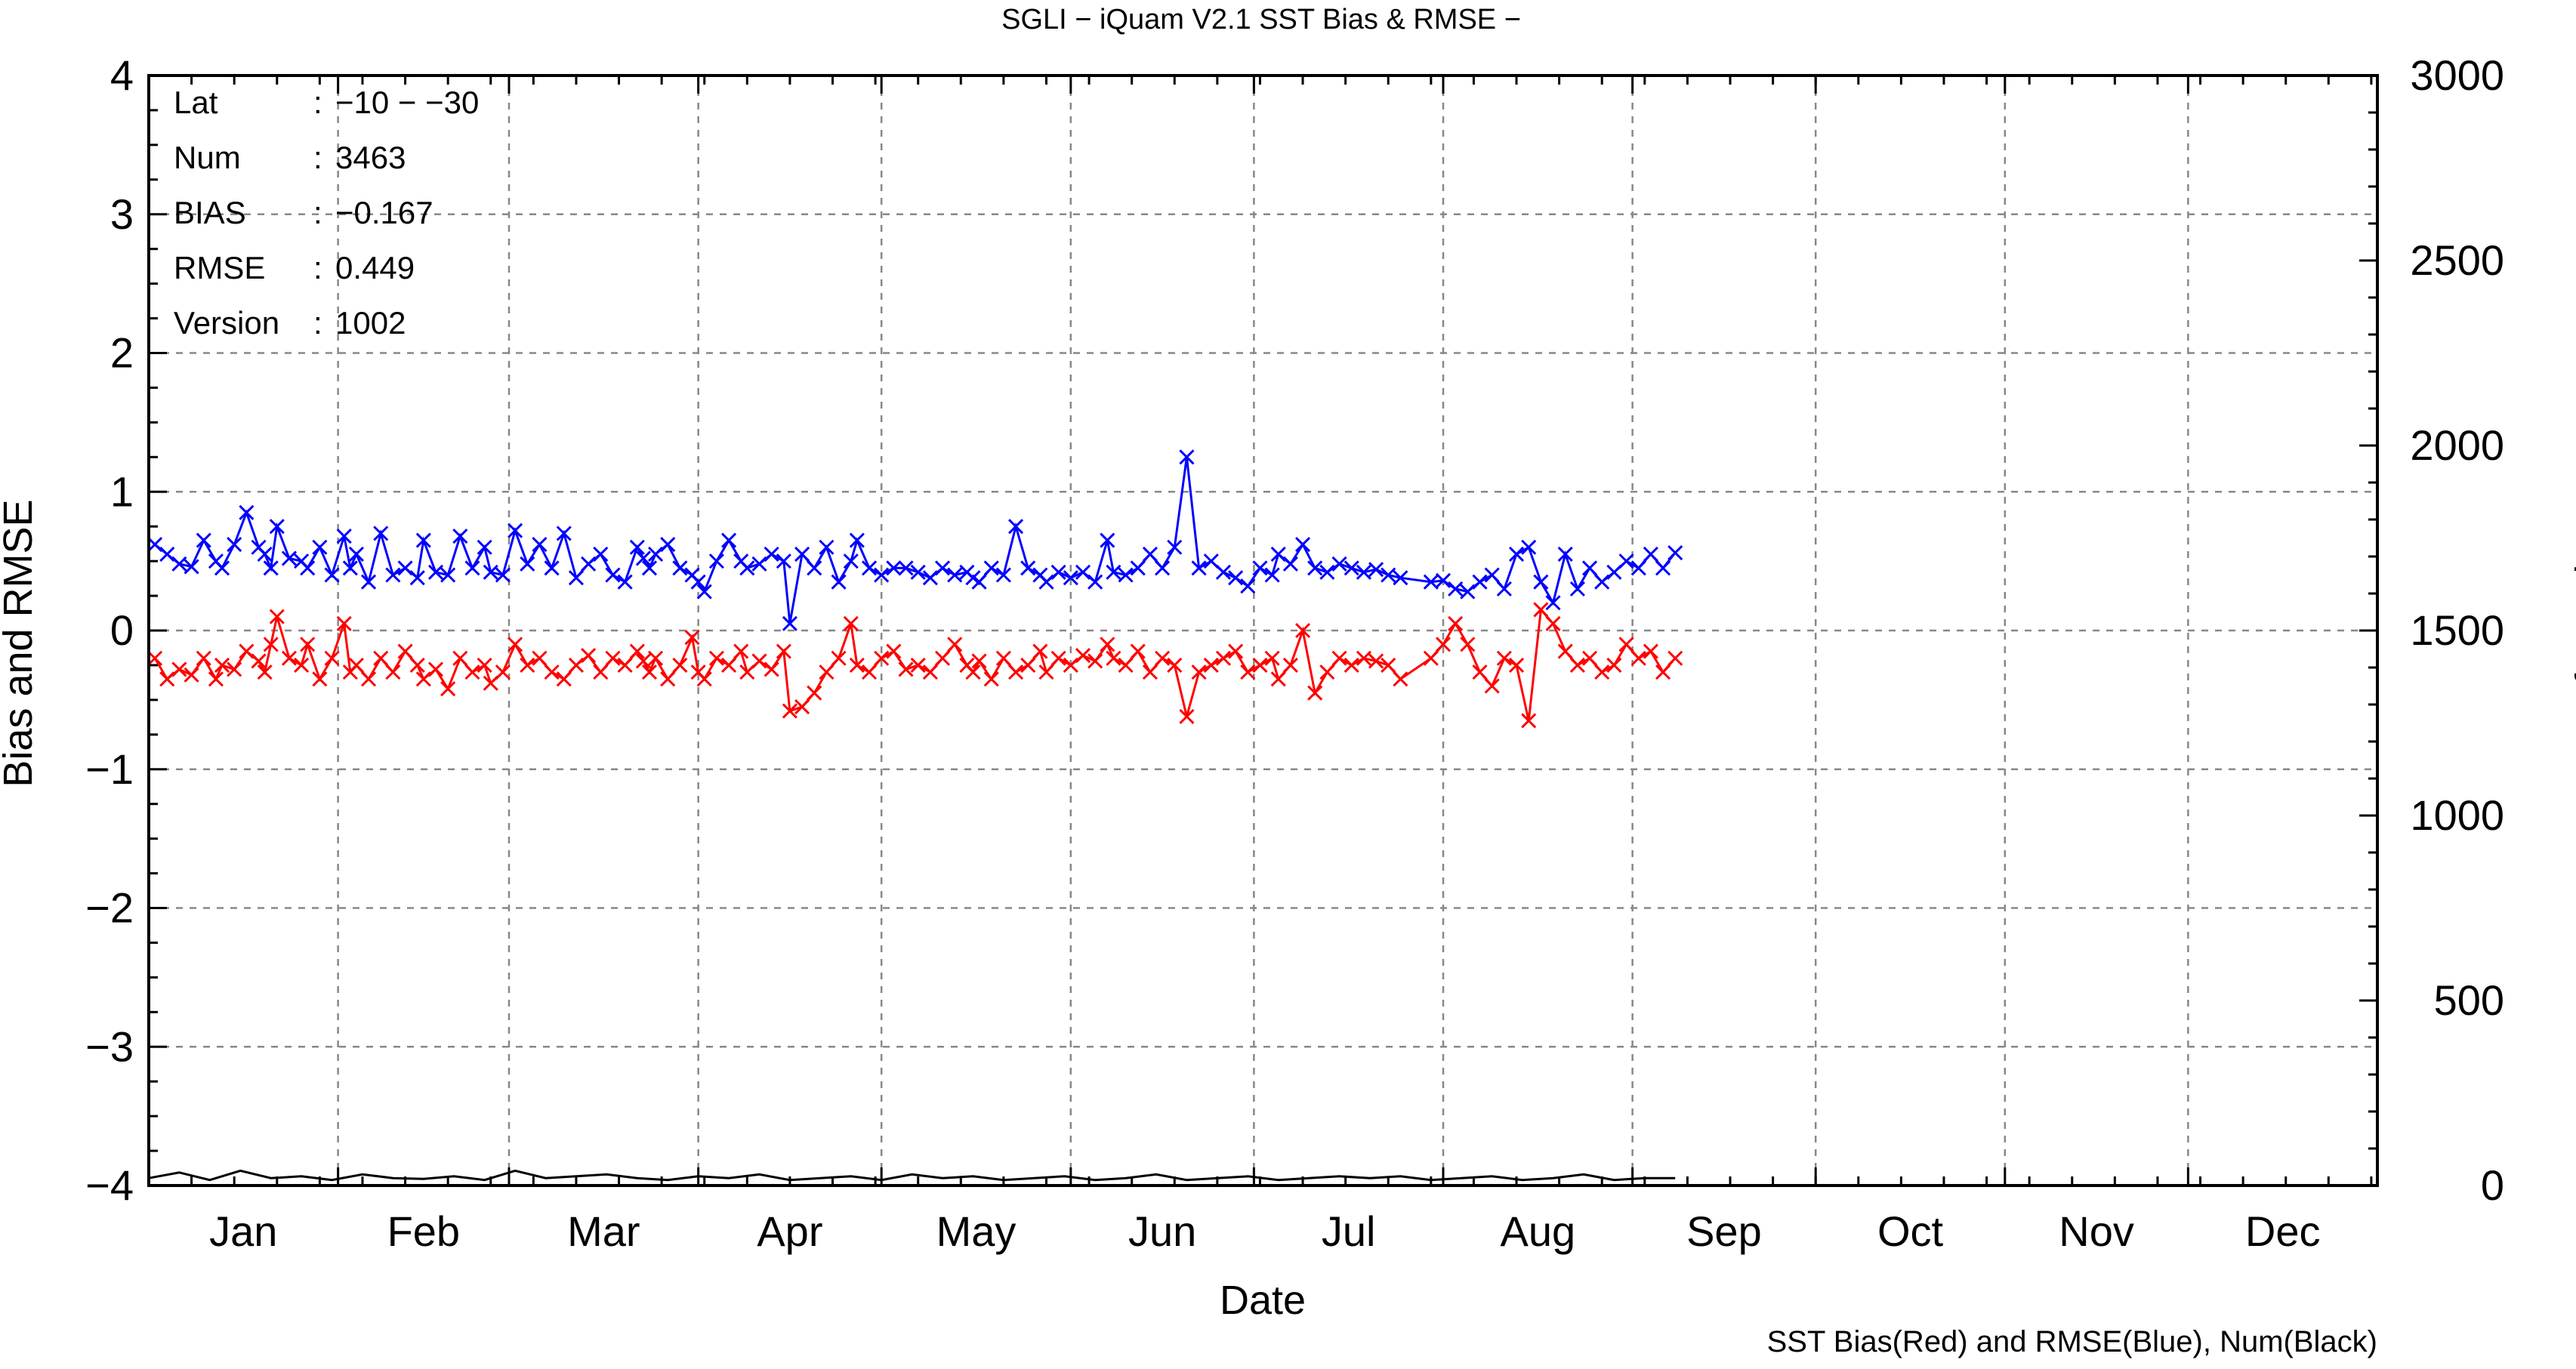 Image resolution: width=2576 pixels, height=1369 pixels. I want to click on y-right-tick-label: 3000, so click(2457, 75).